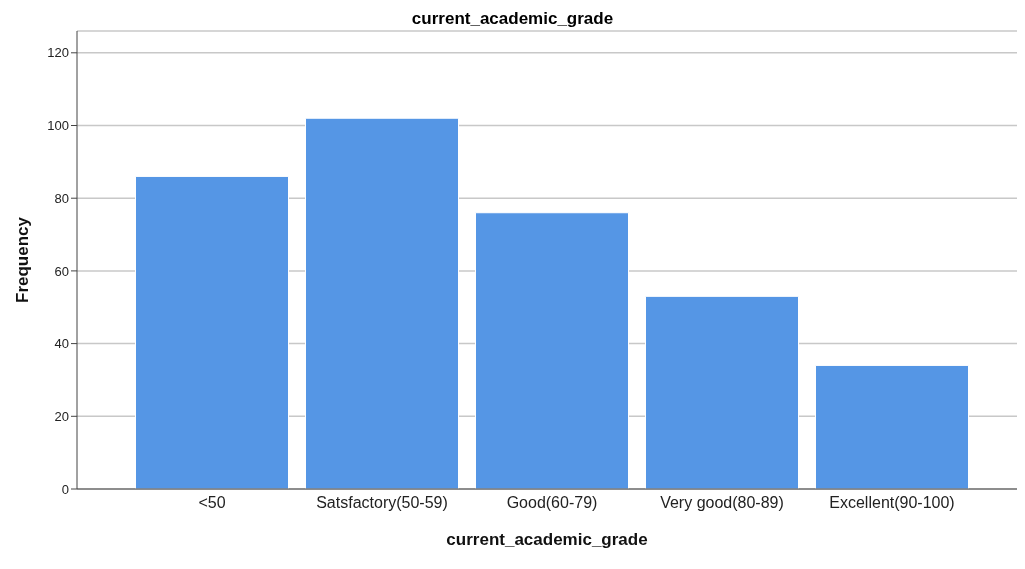 Image resolution: width=1025 pixels, height=569 pixels. What do you see at coordinates (58, 126) in the screenshot?
I see `y-tick-label: 100` at bounding box center [58, 126].